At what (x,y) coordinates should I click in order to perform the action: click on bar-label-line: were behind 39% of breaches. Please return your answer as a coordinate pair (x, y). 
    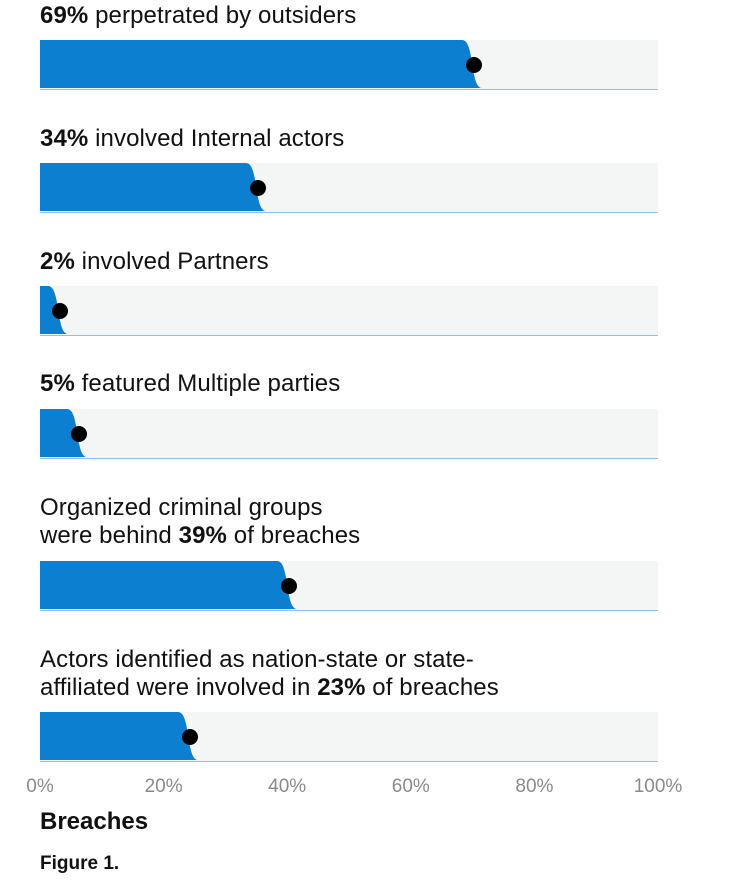
    Looking at the image, I should click on (200, 536).